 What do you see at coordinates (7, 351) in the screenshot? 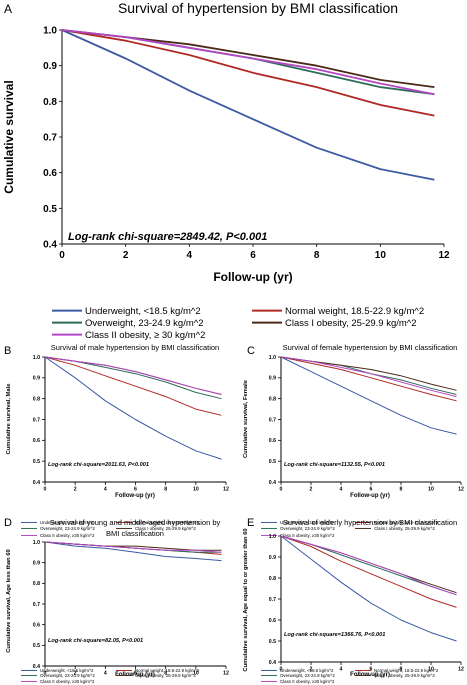
I see `panel-letter: B` at bounding box center [7, 351].